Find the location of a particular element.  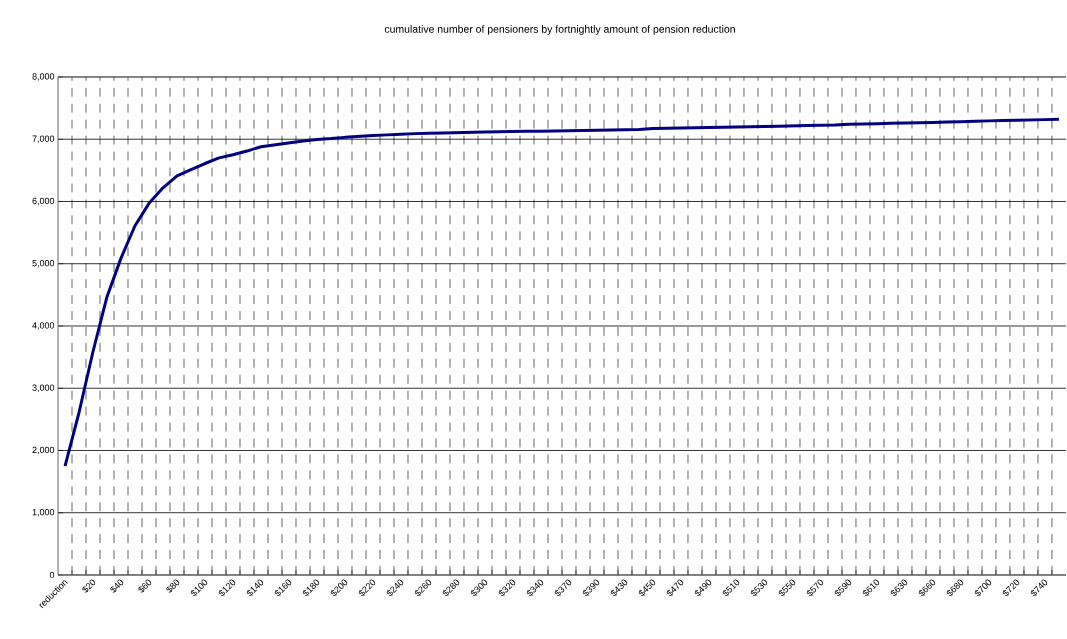

y-tick-label: 3,000 is located at coordinates (43, 388).